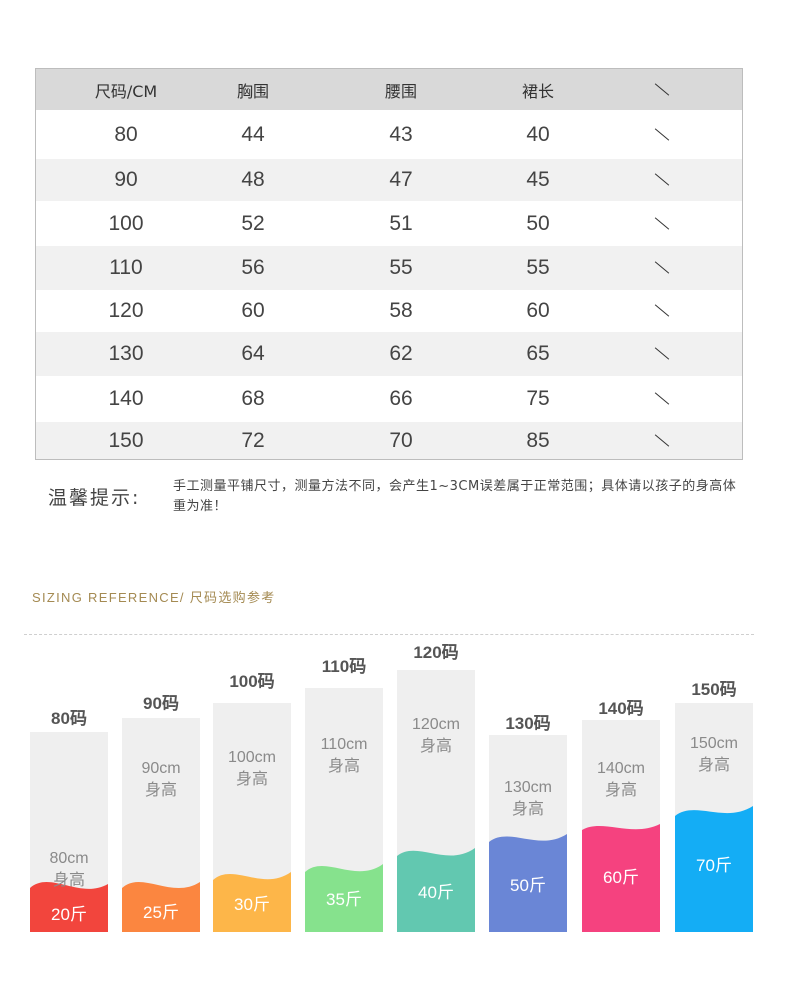 Image resolution: width=790 pixels, height=999 pixels. I want to click on table-row: 150 72 70 85, so click(389, 440).